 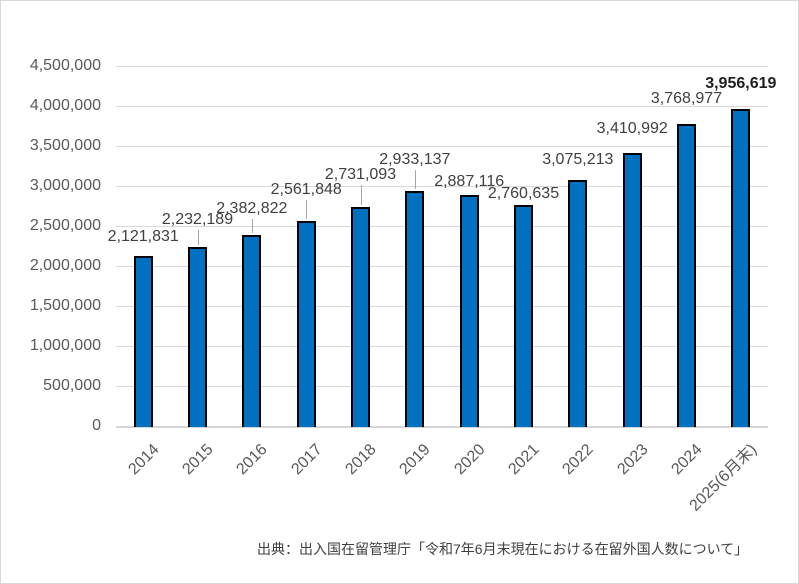 I want to click on y-tick-label: 3,500,000, so click(x=65, y=145).